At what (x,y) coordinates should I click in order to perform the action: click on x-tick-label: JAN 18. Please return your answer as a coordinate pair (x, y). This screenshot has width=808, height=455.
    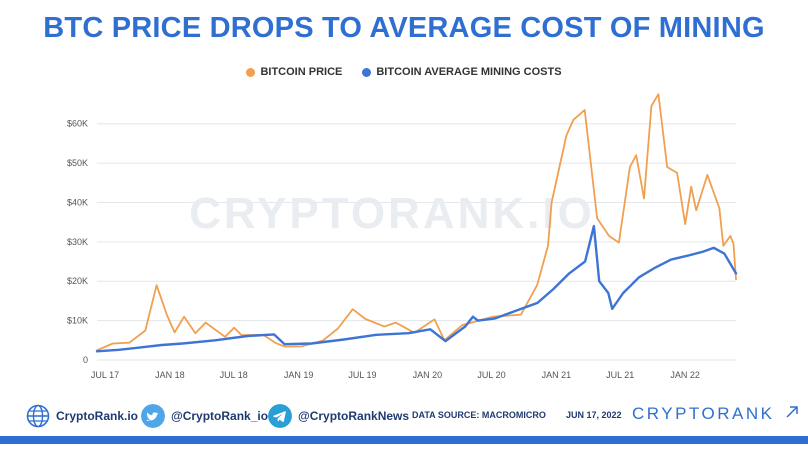
    Looking at the image, I should click on (170, 375).